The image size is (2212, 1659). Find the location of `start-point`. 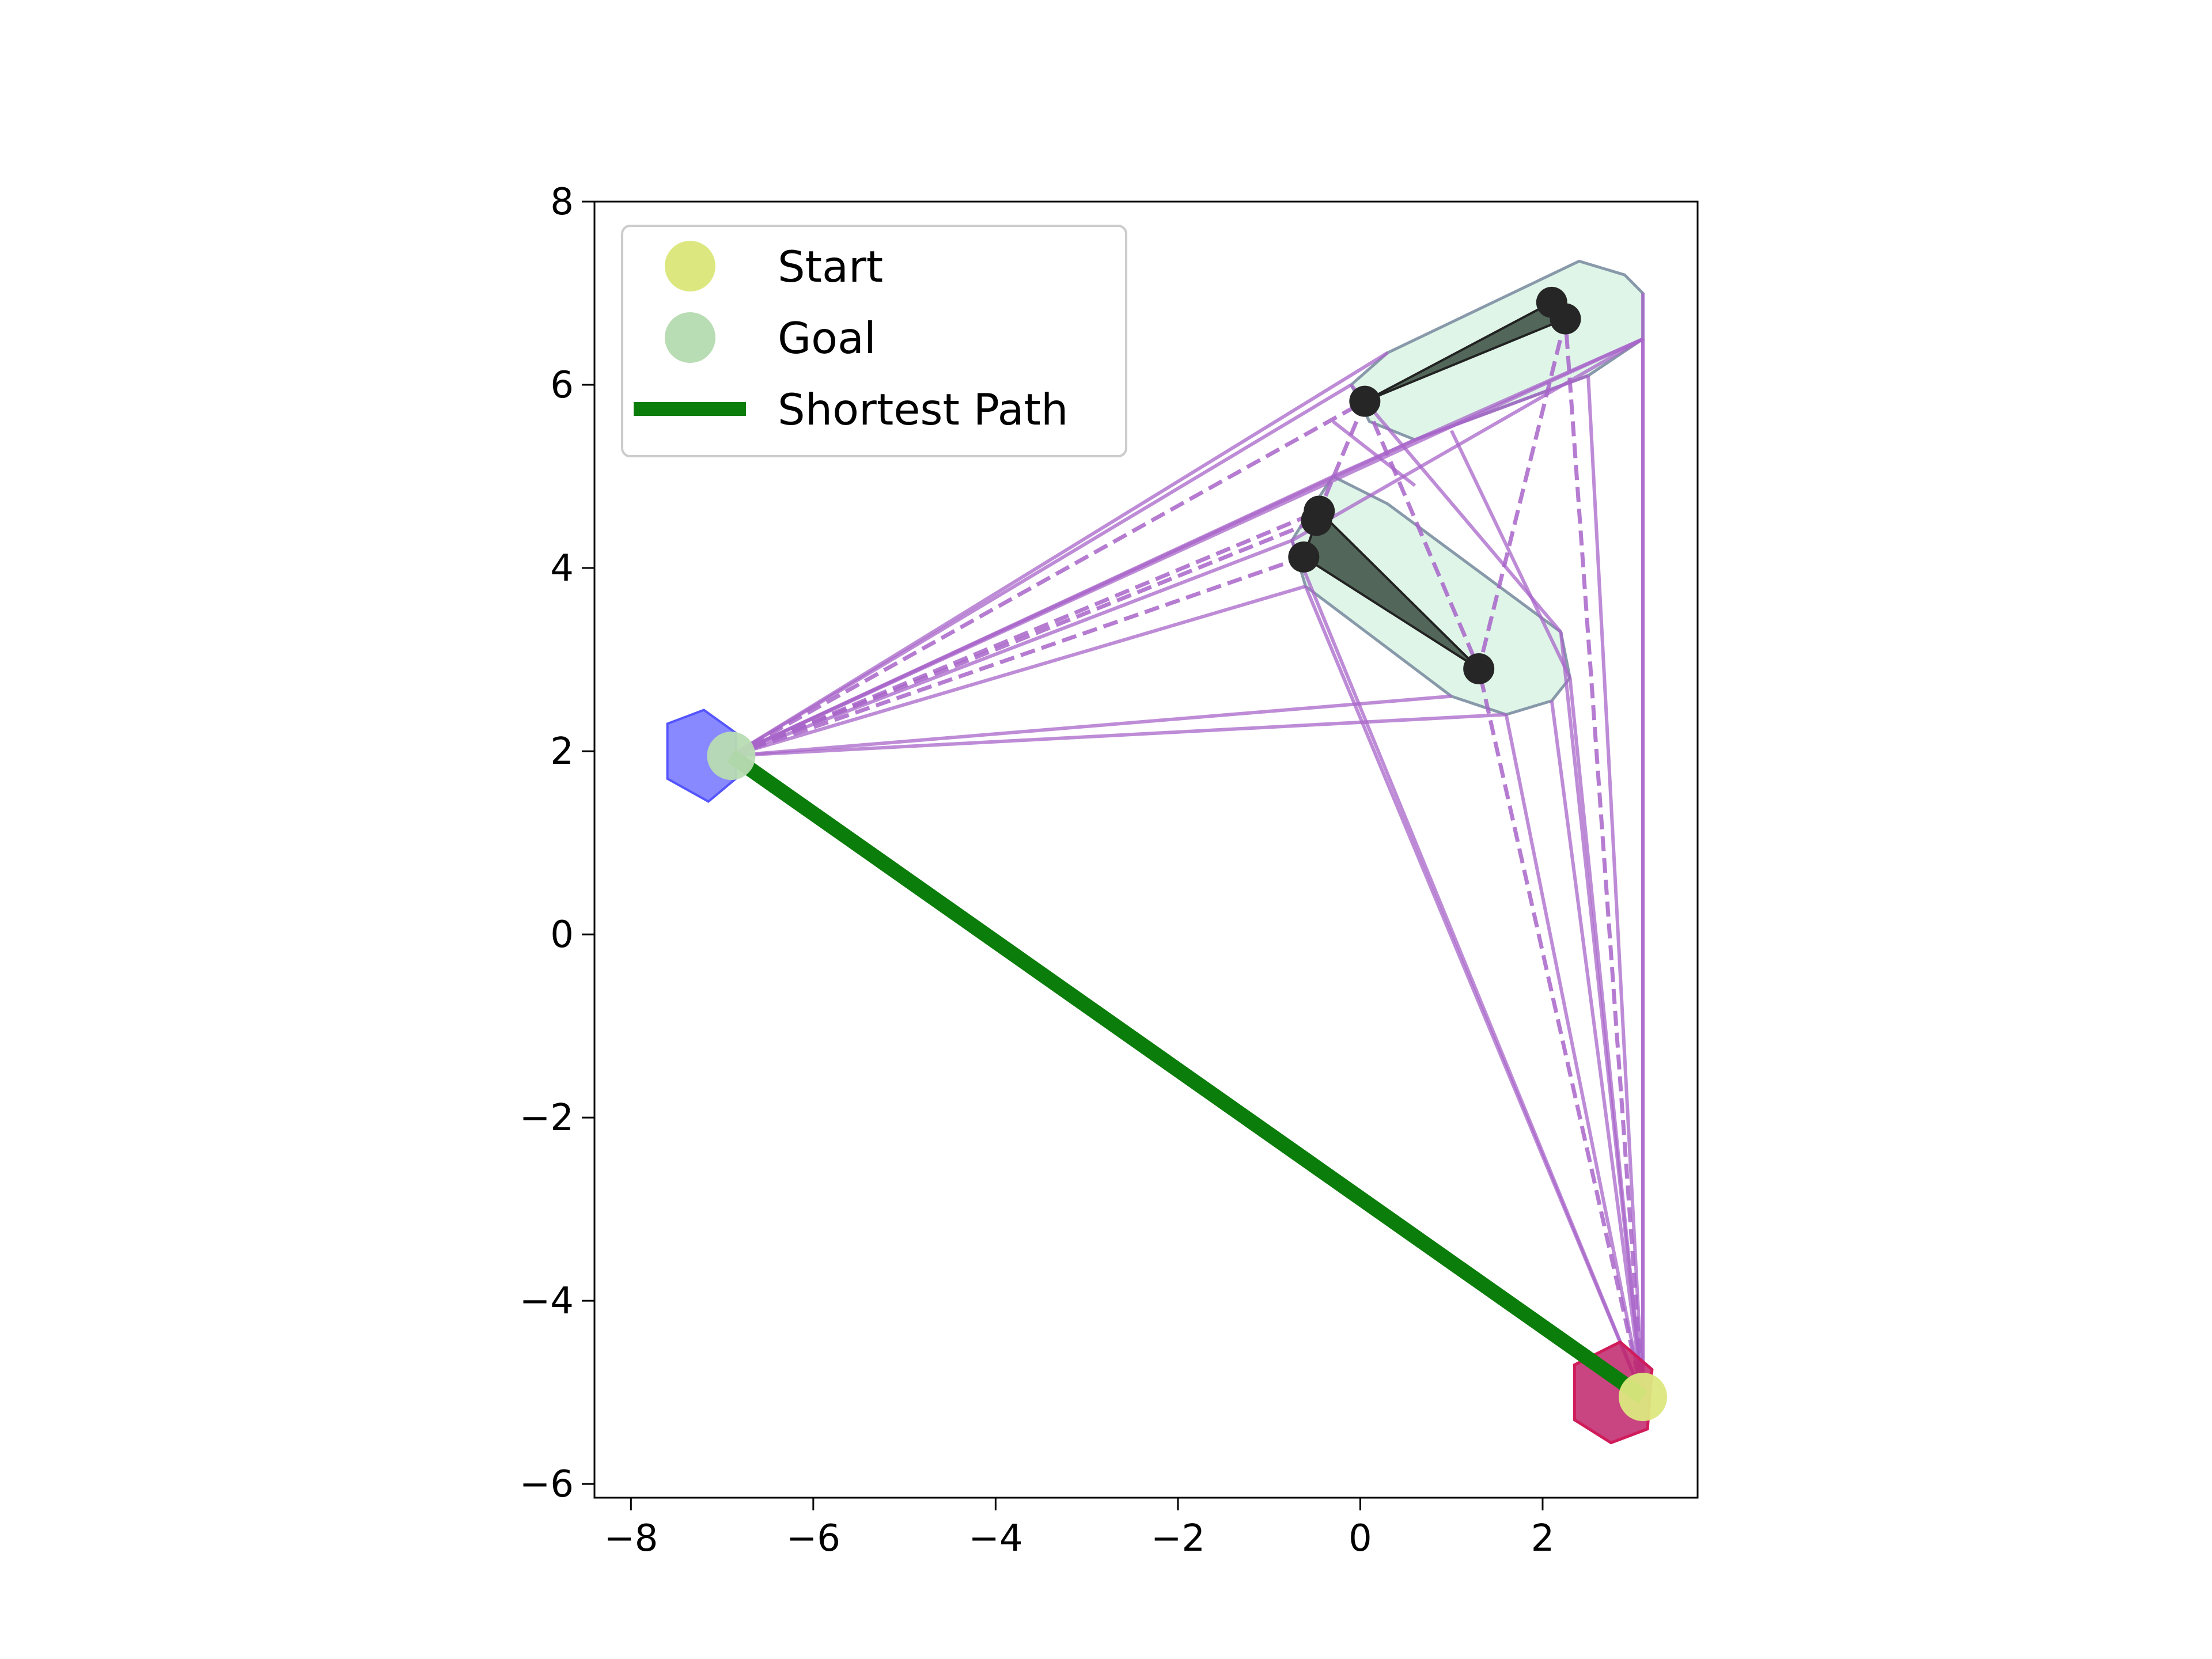

start-point is located at coordinates (1643, 1397).